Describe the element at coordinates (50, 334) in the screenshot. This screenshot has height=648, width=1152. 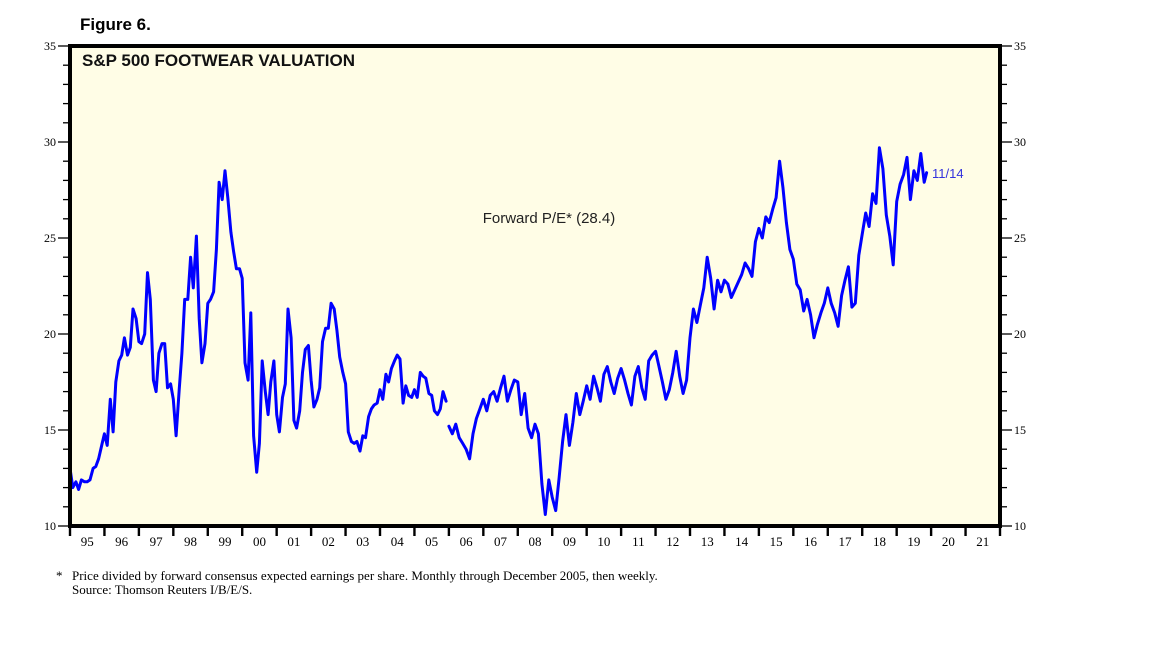
I see `y-tick-label-left: 20` at that location.